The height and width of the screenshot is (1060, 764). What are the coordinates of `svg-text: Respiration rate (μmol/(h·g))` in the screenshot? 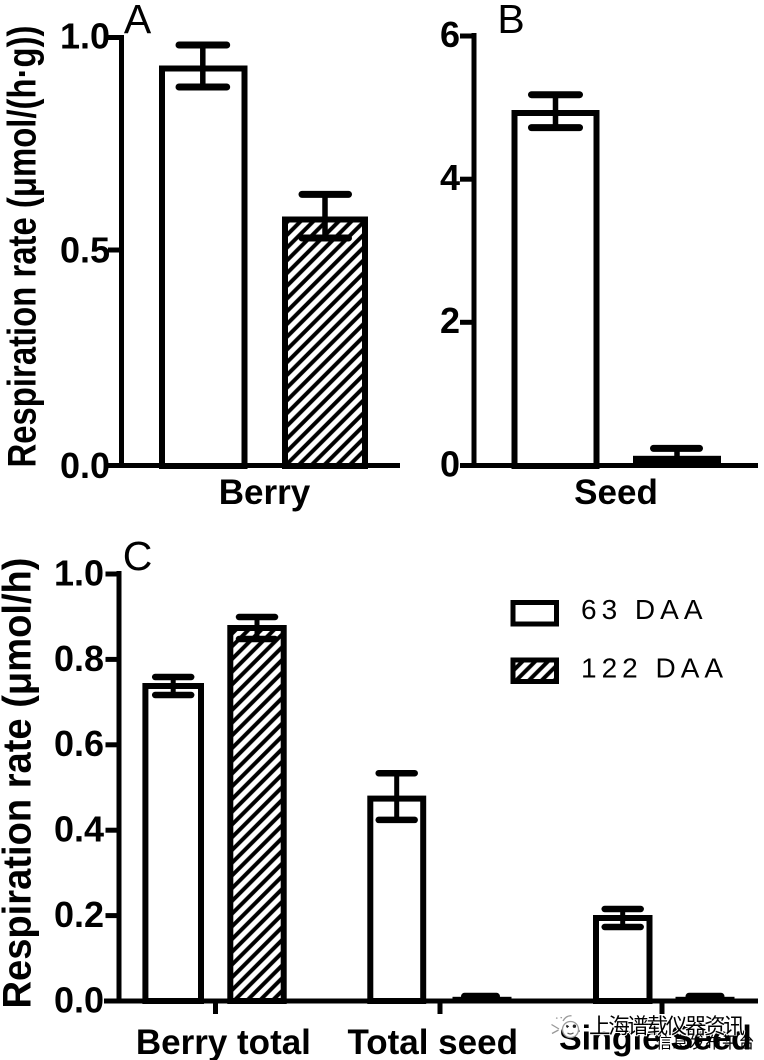 It's located at (23, 247).